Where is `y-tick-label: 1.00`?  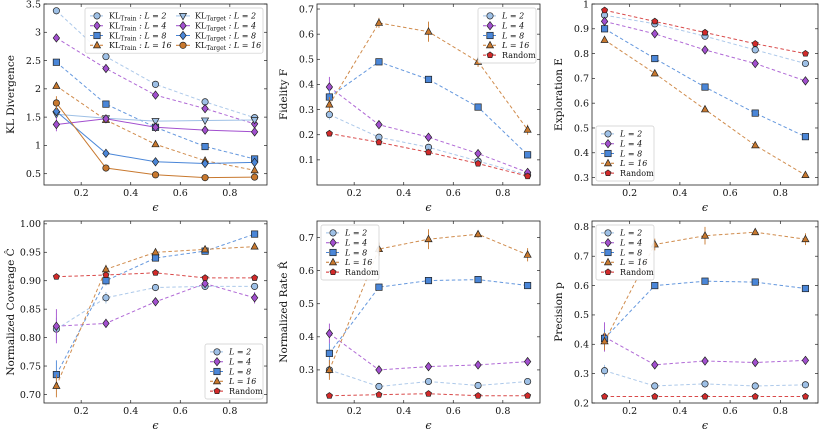 y-tick-label: 1.00 is located at coordinates (30, 224).